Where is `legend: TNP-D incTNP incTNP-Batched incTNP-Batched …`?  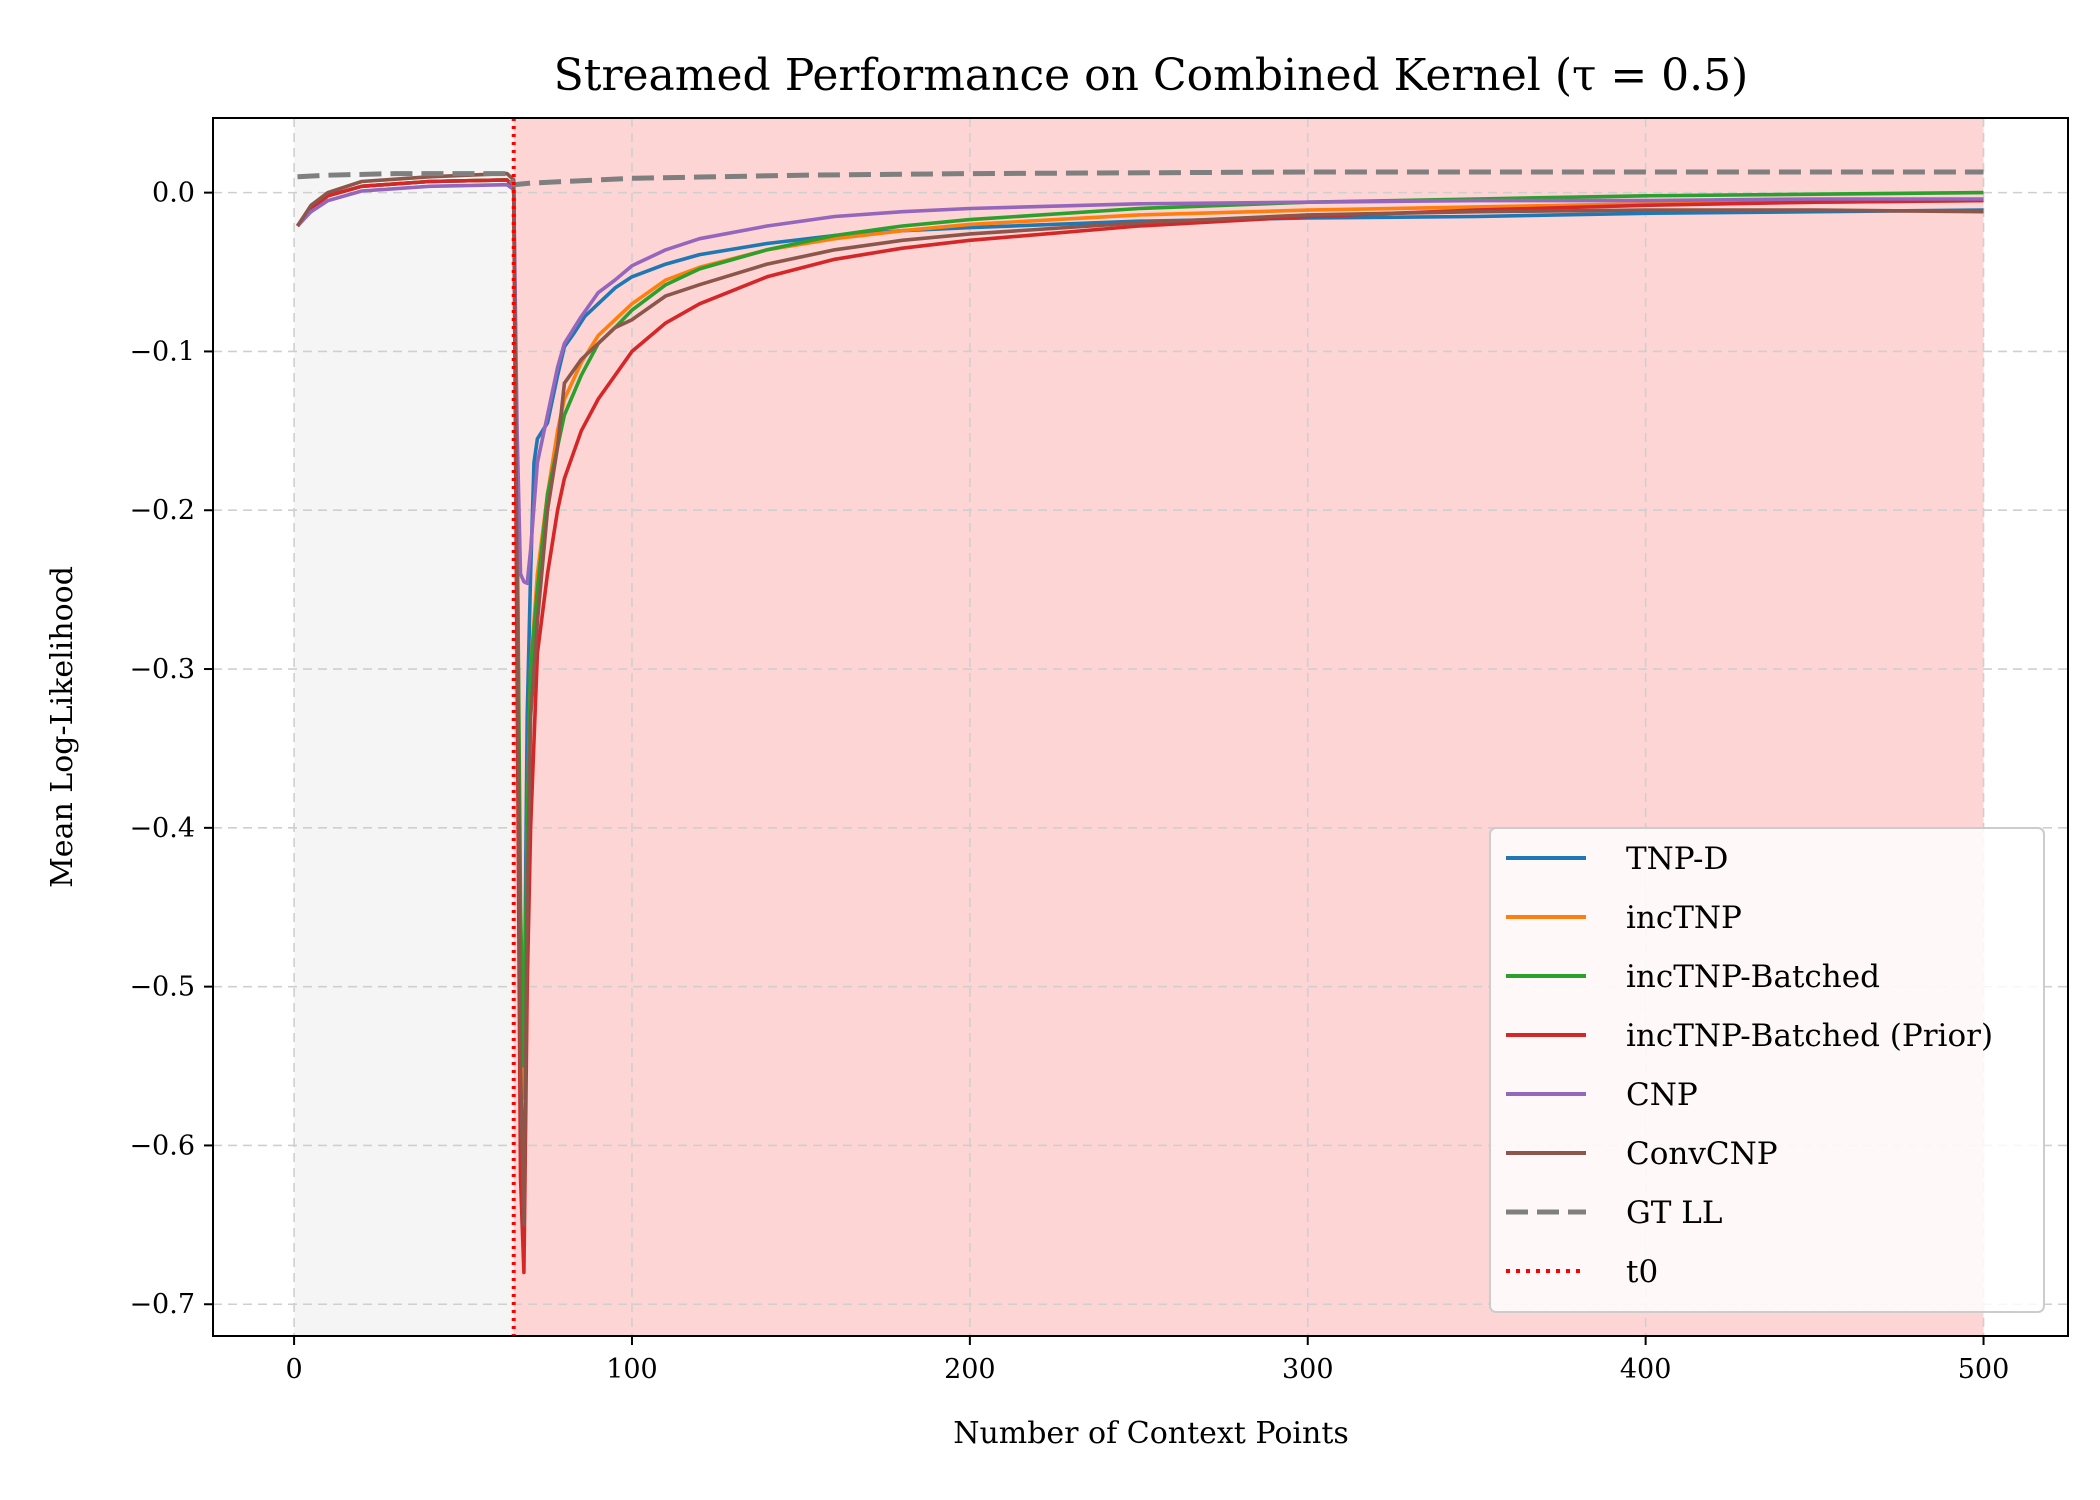 legend: TNP-D incTNP incTNP-Batched incTNP-Batched … is located at coordinates (1767, 1070).